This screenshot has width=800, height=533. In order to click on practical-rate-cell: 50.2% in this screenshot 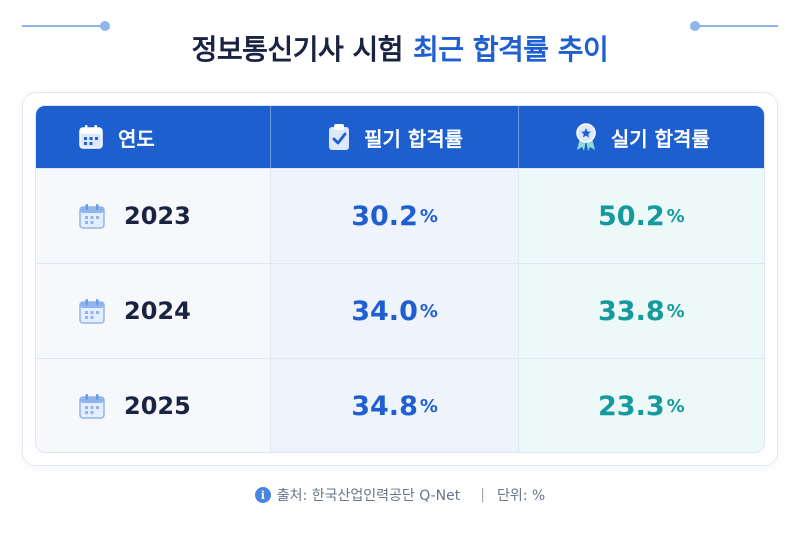, I will do `click(641, 216)`.